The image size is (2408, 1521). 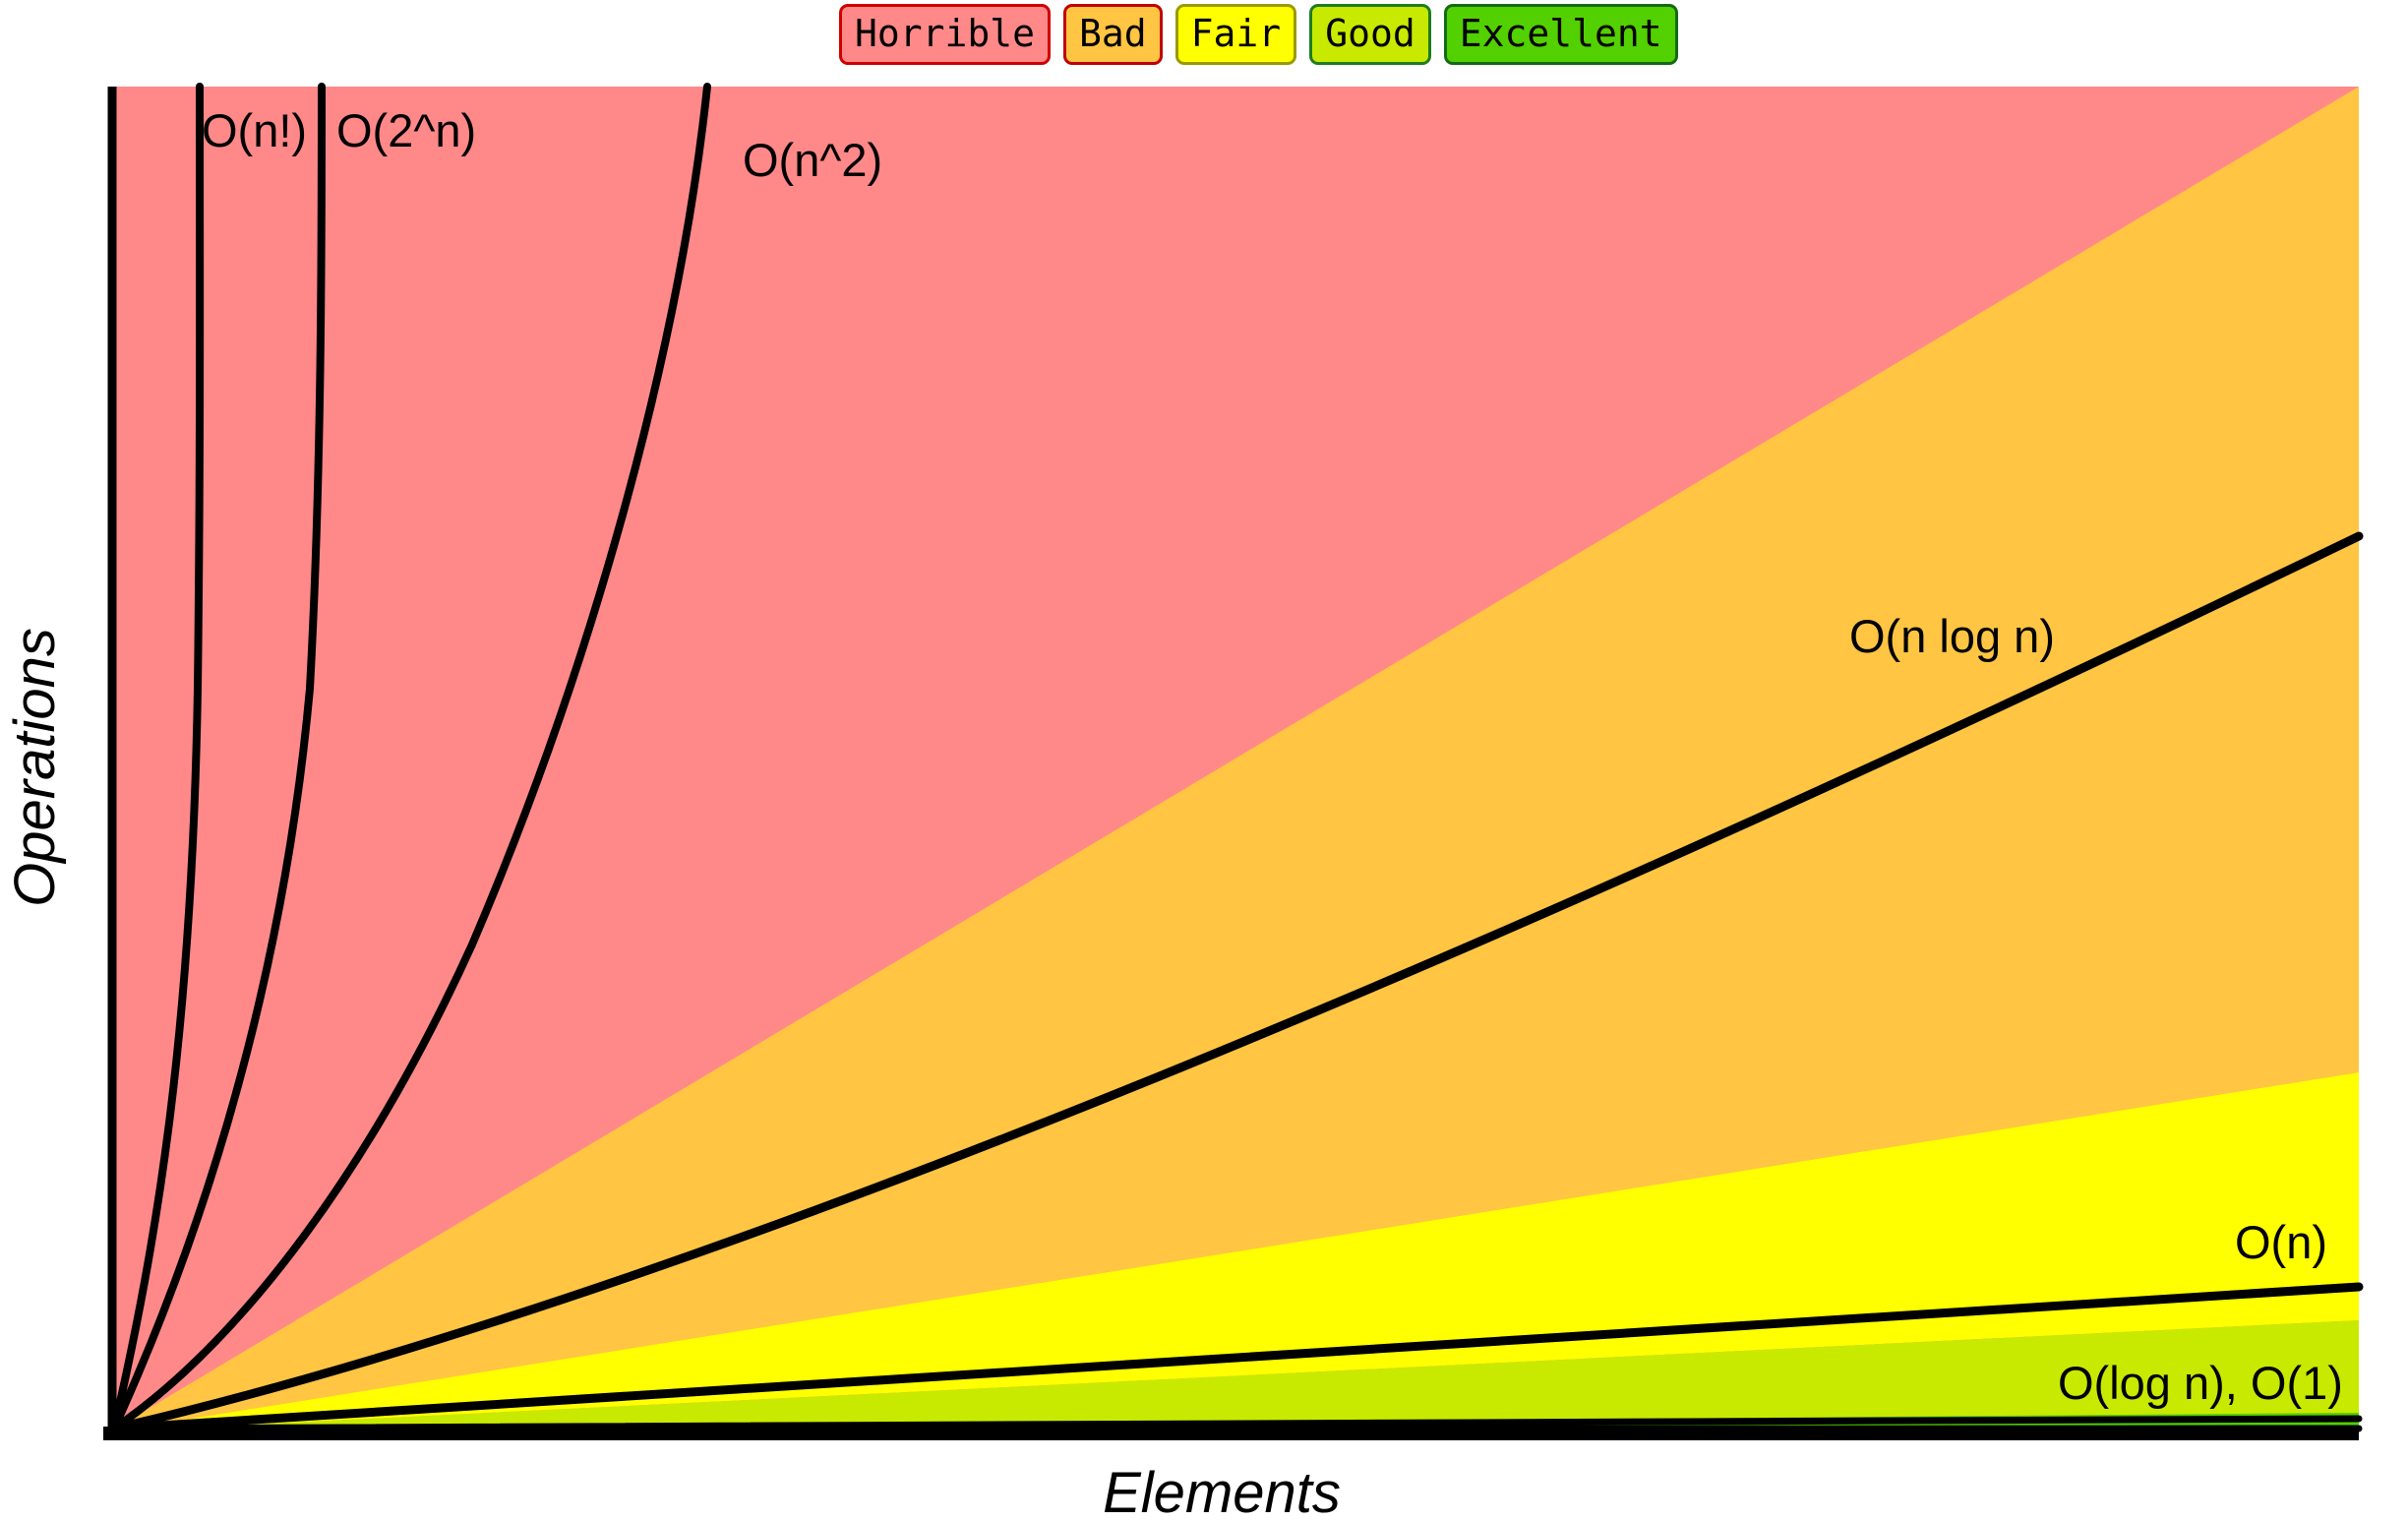 I want to click on legend-item-fair: Fair, so click(x=1235, y=34).